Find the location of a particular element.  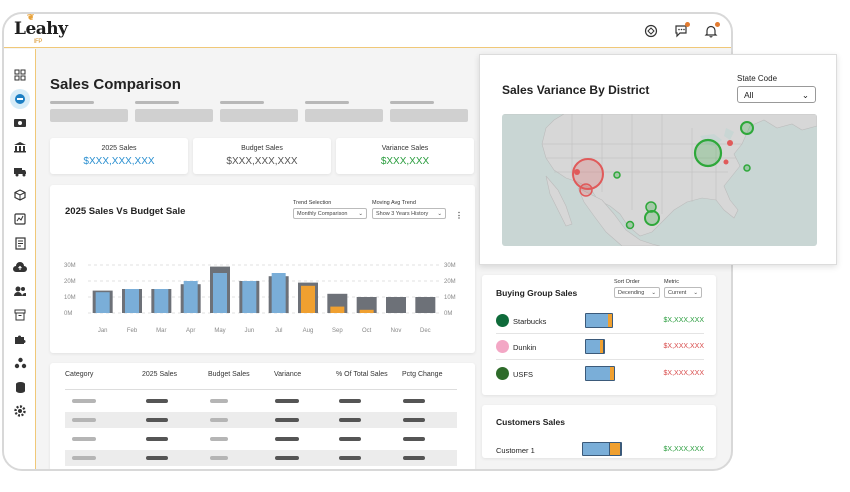

moving-avg-dropdown: Show 3 Years History ⌄ is located at coordinates (409, 213).